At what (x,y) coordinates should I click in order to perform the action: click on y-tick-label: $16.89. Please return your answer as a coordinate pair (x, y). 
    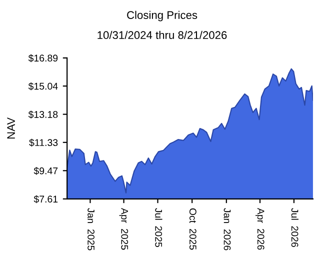
    Looking at the image, I should click on (43, 58).